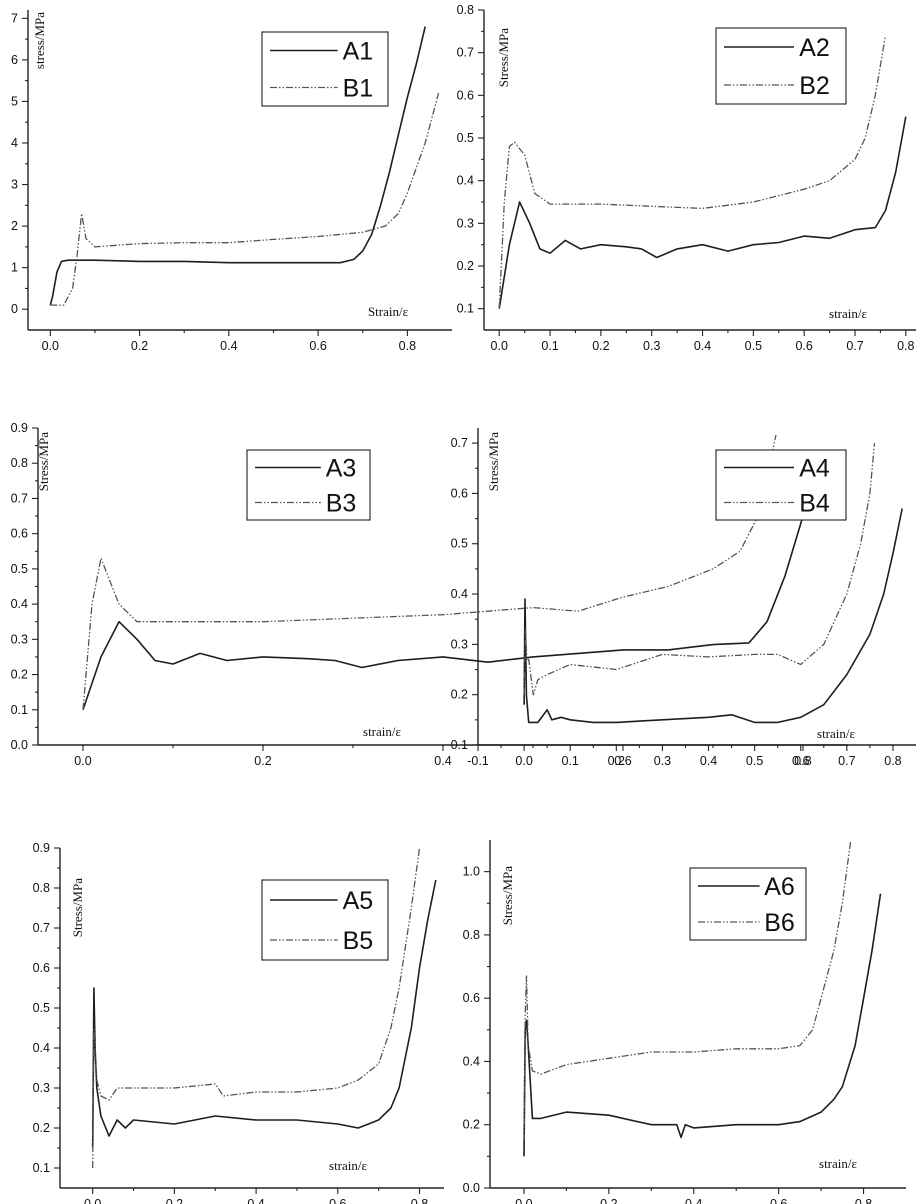 This screenshot has width=924, height=1204. I want to click on y-tick-label: 3, so click(14, 185).